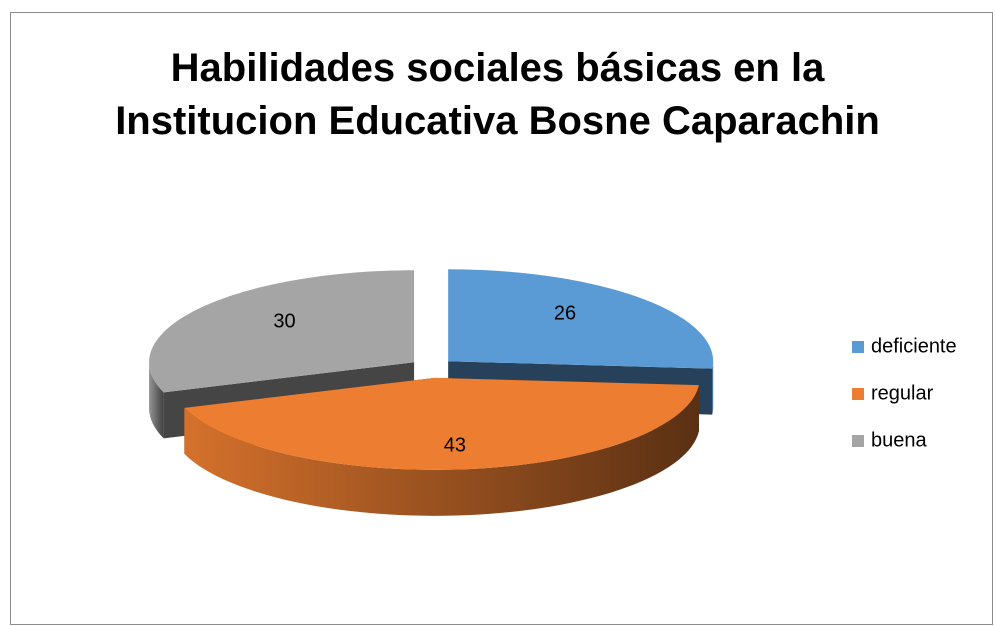 The width and height of the screenshot is (995, 626). What do you see at coordinates (899, 440) in the screenshot?
I see `legend-label: buena` at bounding box center [899, 440].